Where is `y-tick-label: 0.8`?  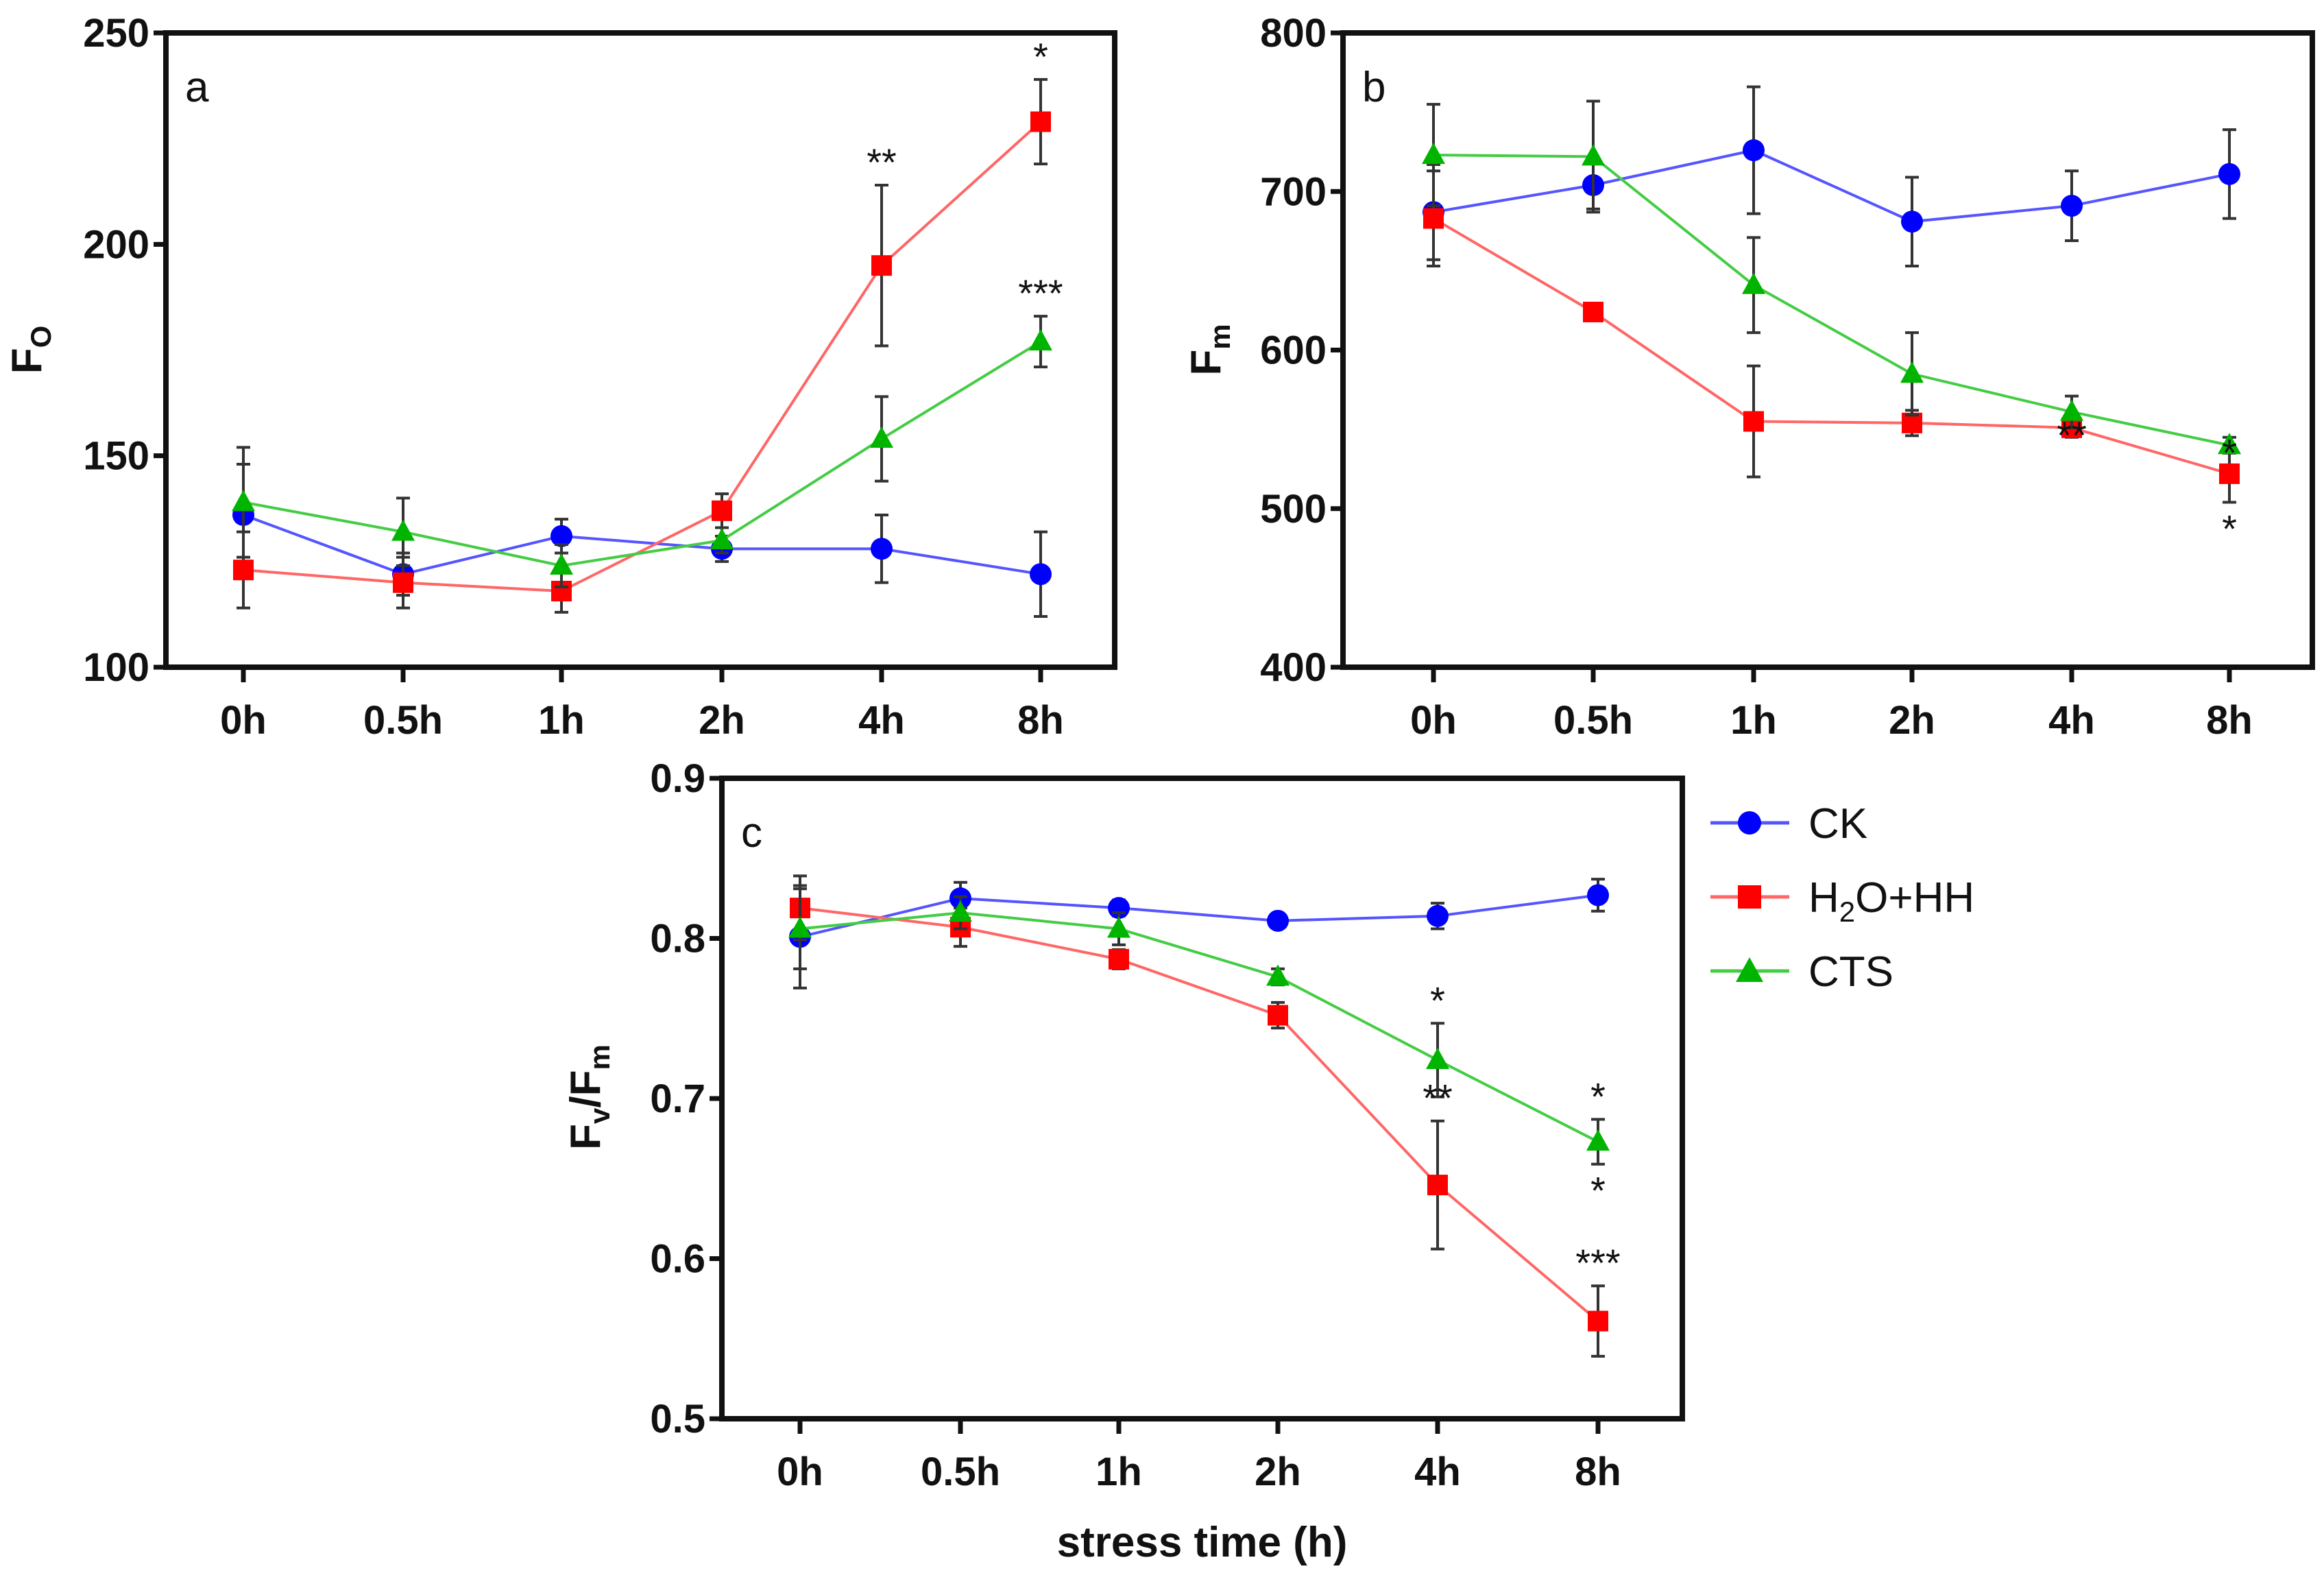
y-tick-label: 0.8 is located at coordinates (677, 939).